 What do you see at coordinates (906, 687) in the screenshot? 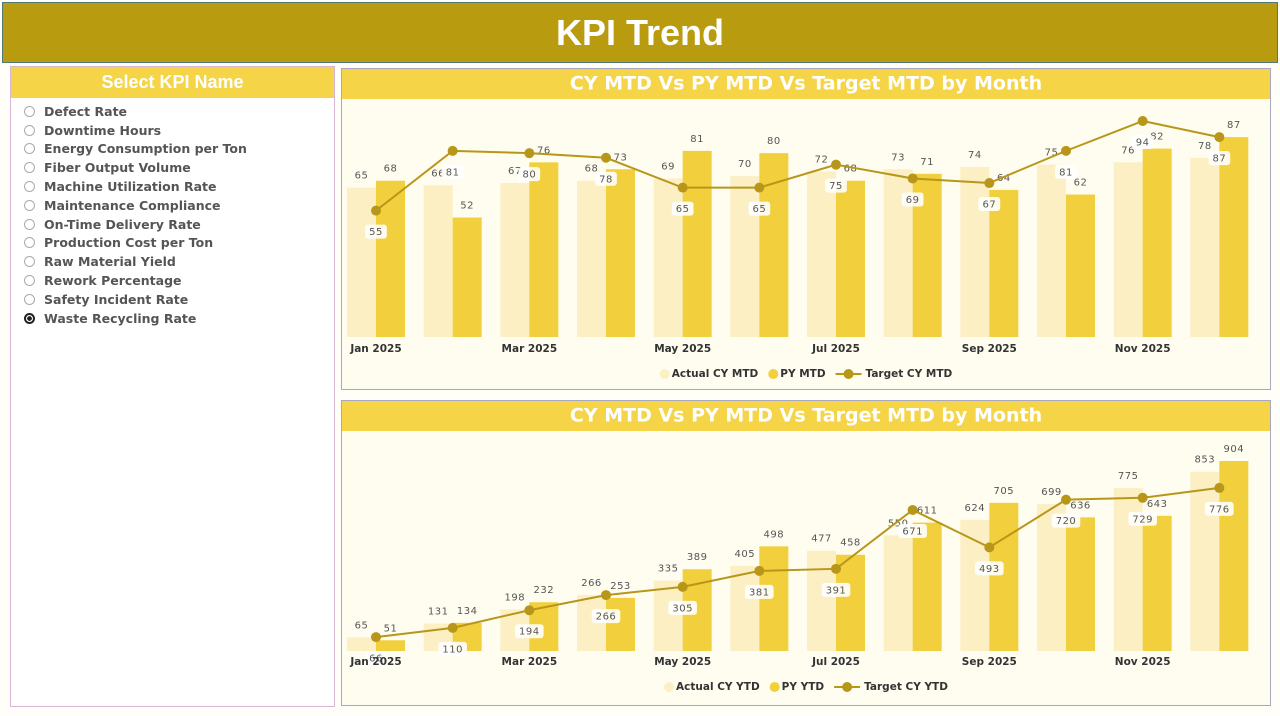
I see `legend-label: Target CY YTD` at bounding box center [906, 687].